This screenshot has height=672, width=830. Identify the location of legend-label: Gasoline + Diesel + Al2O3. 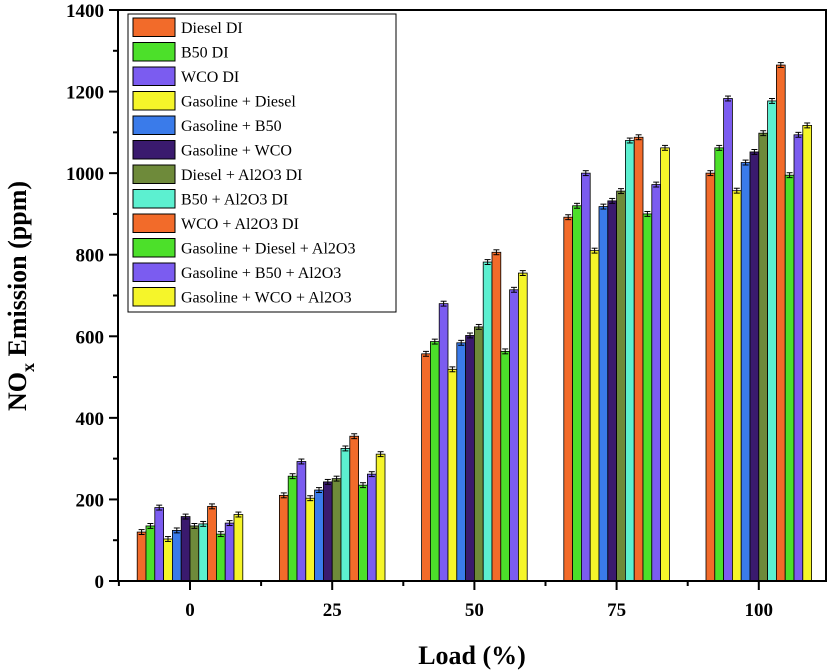
(268, 249).